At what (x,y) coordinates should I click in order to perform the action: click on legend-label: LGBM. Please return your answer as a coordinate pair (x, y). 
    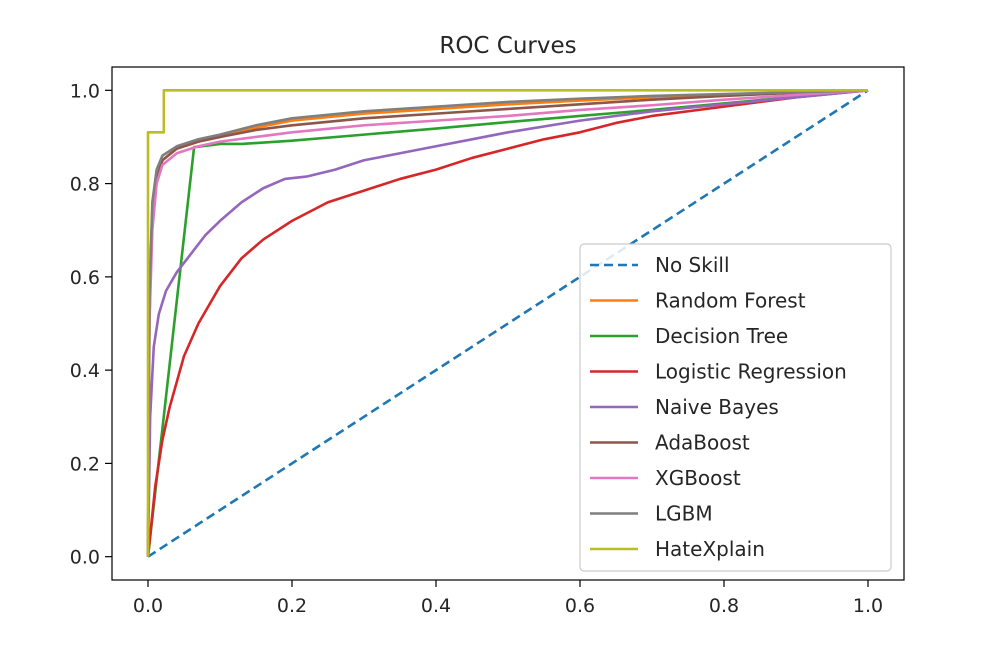
    Looking at the image, I should click on (684, 514).